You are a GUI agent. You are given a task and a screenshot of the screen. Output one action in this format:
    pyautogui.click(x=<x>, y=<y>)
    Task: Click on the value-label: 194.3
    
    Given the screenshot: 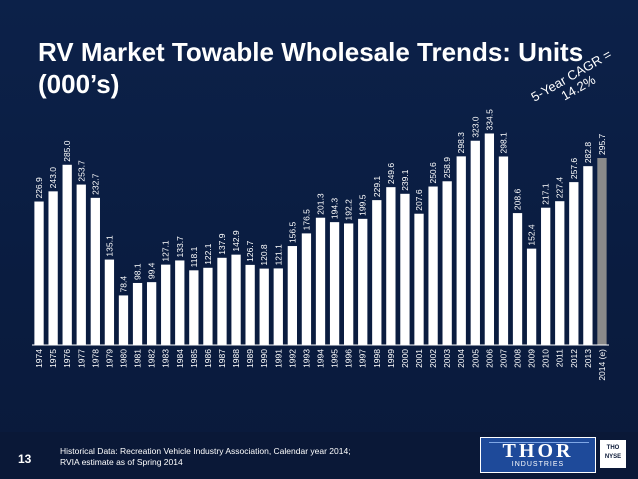 What is the action you would take?
    pyautogui.click(x=335, y=209)
    